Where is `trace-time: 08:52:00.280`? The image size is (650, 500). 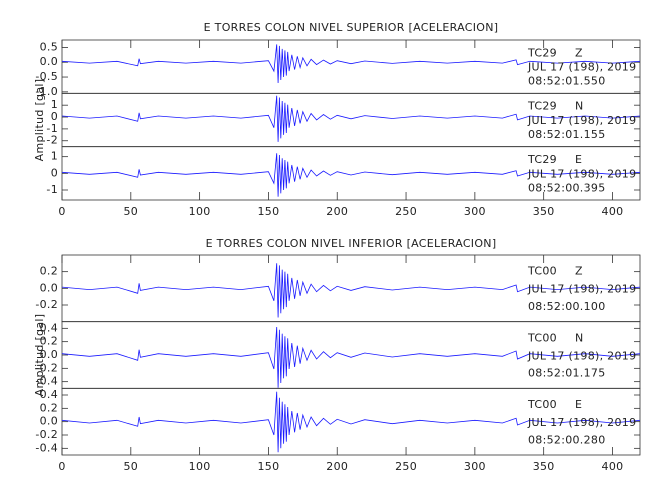
trace-time: 08:52:00.280 is located at coordinates (567, 439).